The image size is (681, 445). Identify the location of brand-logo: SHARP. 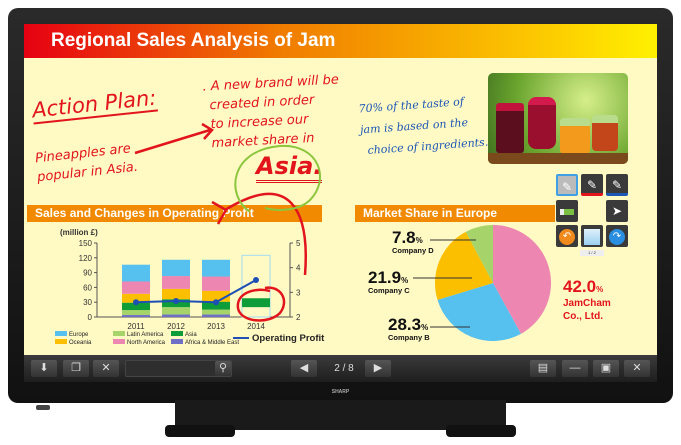
(340, 392).